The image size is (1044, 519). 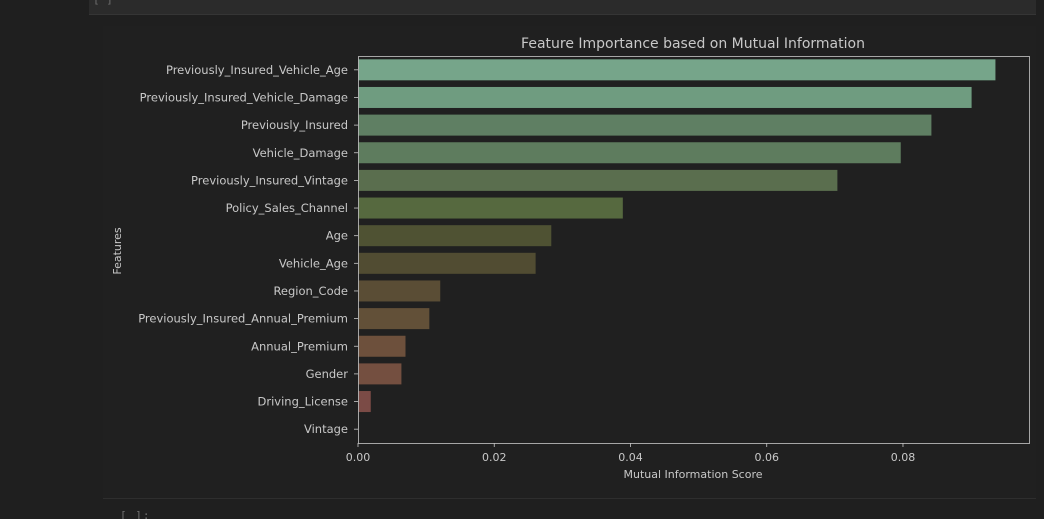 I want to click on x-tick-label: 0.00, so click(x=358, y=457).